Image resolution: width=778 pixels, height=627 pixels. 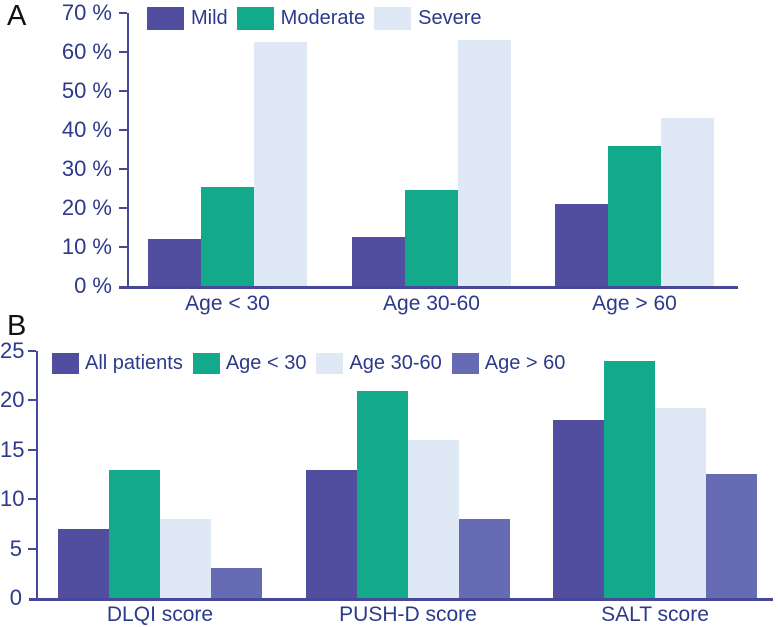 I want to click on panel-b-label: B, so click(x=17, y=326).